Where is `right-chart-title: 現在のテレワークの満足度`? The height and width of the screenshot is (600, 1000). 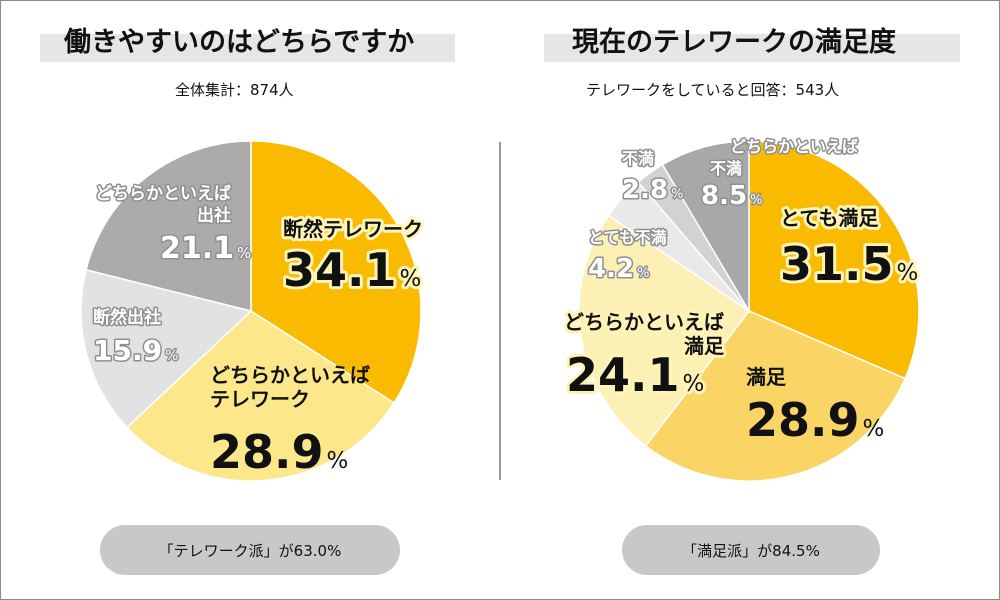
right-chart-title: 現在のテレワークの満足度 is located at coordinates (734, 42).